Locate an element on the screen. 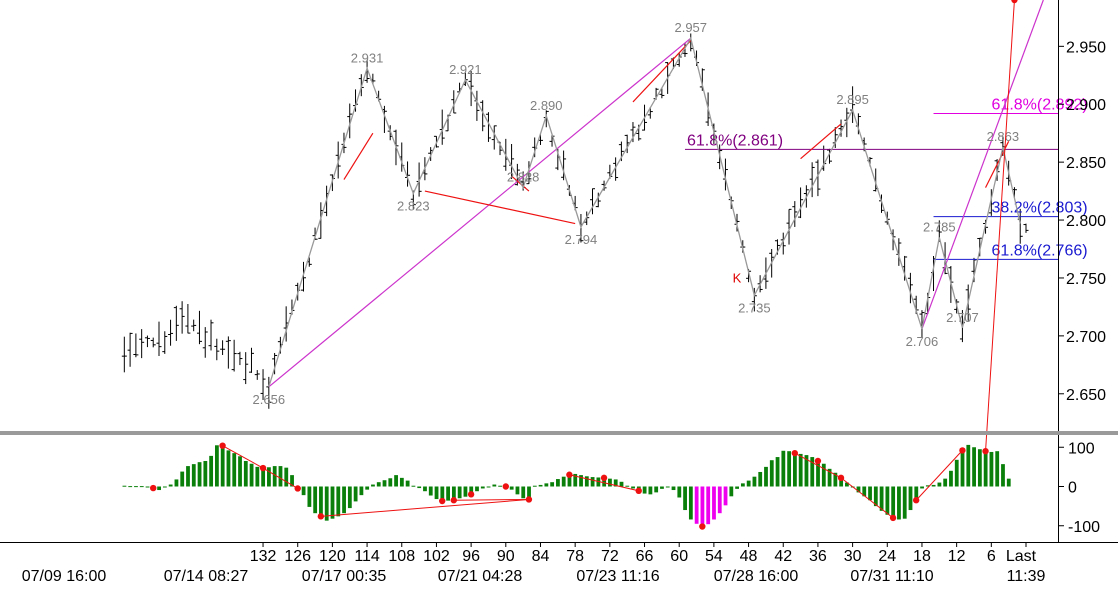 The width and height of the screenshot is (1118, 591). x-tick-label: 66 is located at coordinates (645, 556).